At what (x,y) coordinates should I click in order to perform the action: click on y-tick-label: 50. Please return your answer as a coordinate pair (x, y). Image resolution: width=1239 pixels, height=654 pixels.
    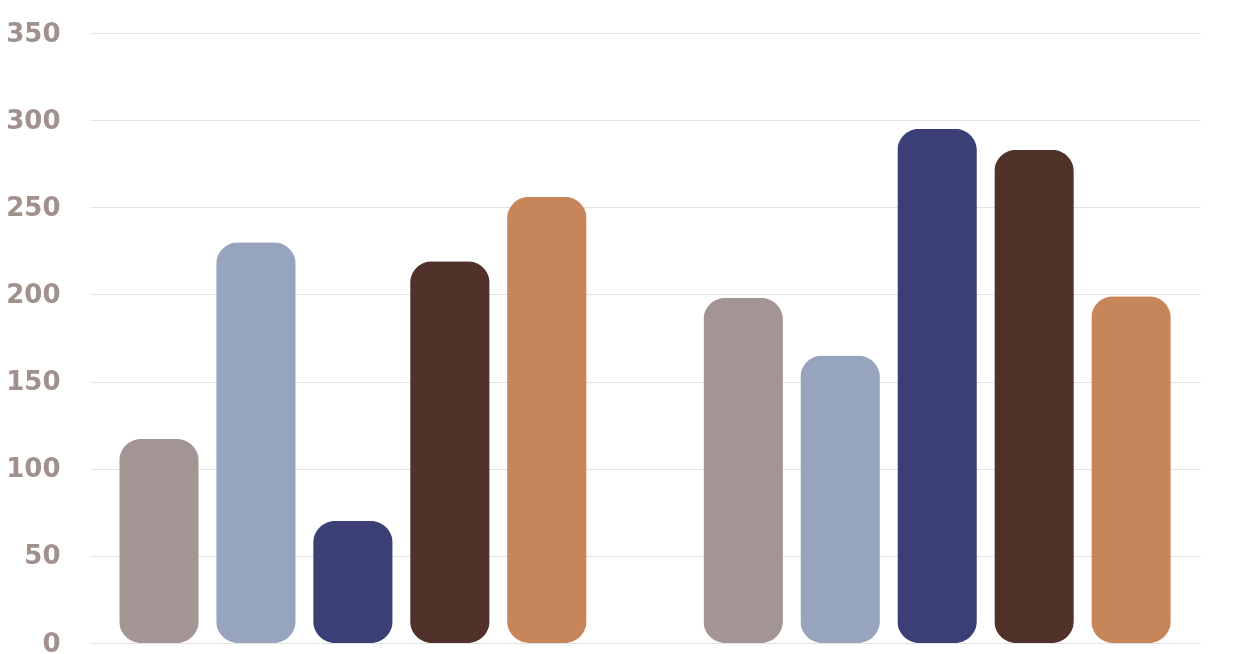
    Looking at the image, I should click on (42, 555).